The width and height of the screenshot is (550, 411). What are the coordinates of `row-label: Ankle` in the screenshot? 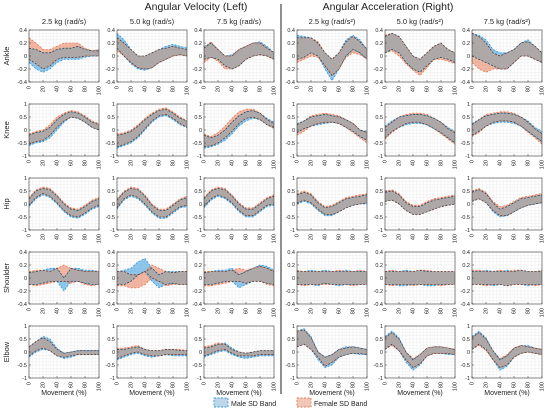 It's located at (6, 56).